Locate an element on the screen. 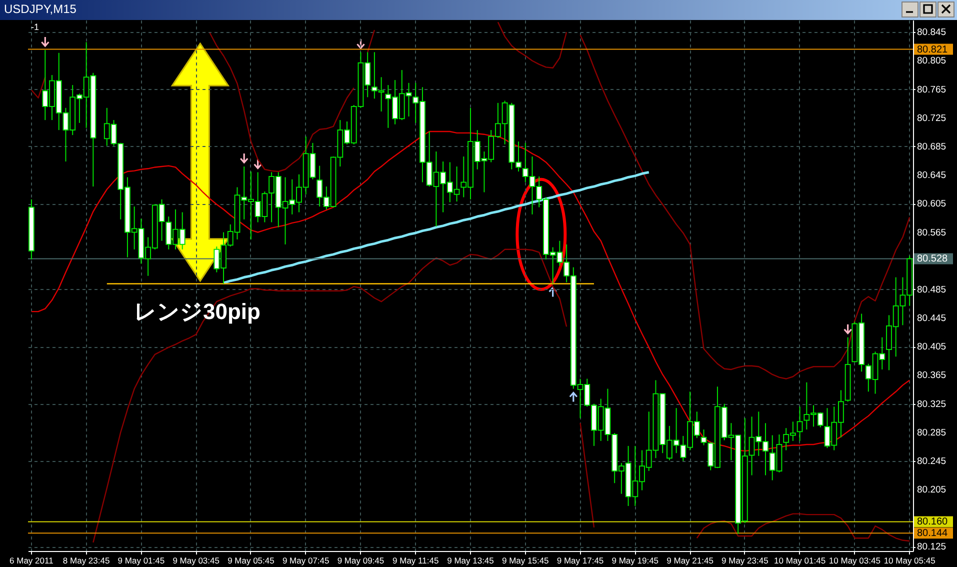  annotation: レンジ30pip is located at coordinates (197, 311).